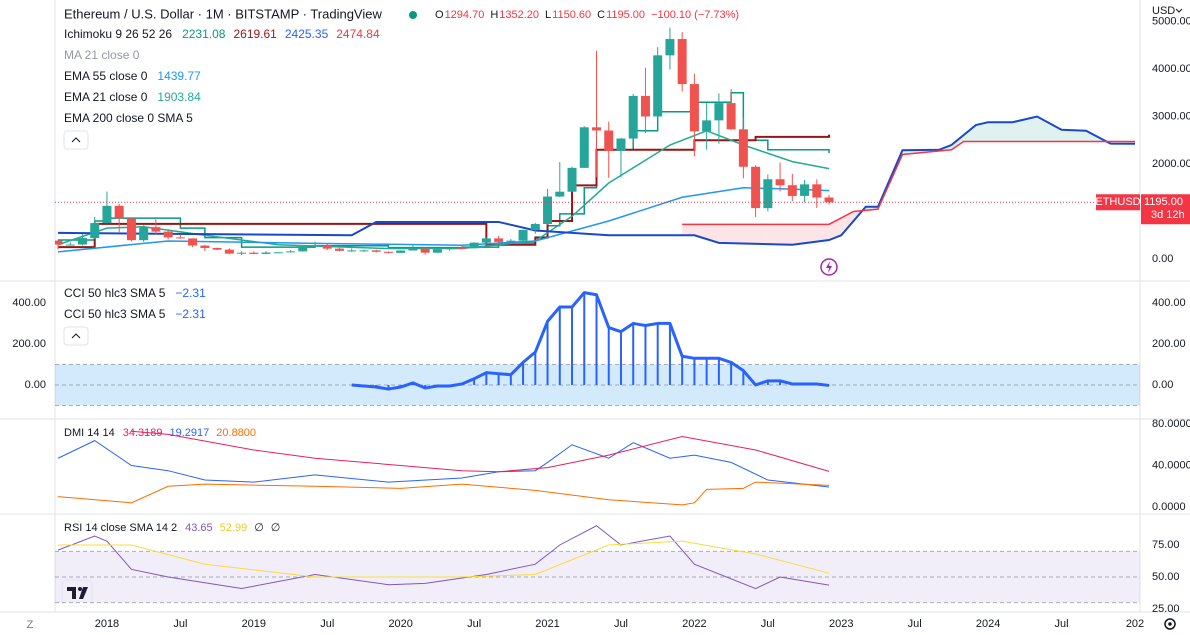  I want to click on currency-dropdown, so click(1179, 10).